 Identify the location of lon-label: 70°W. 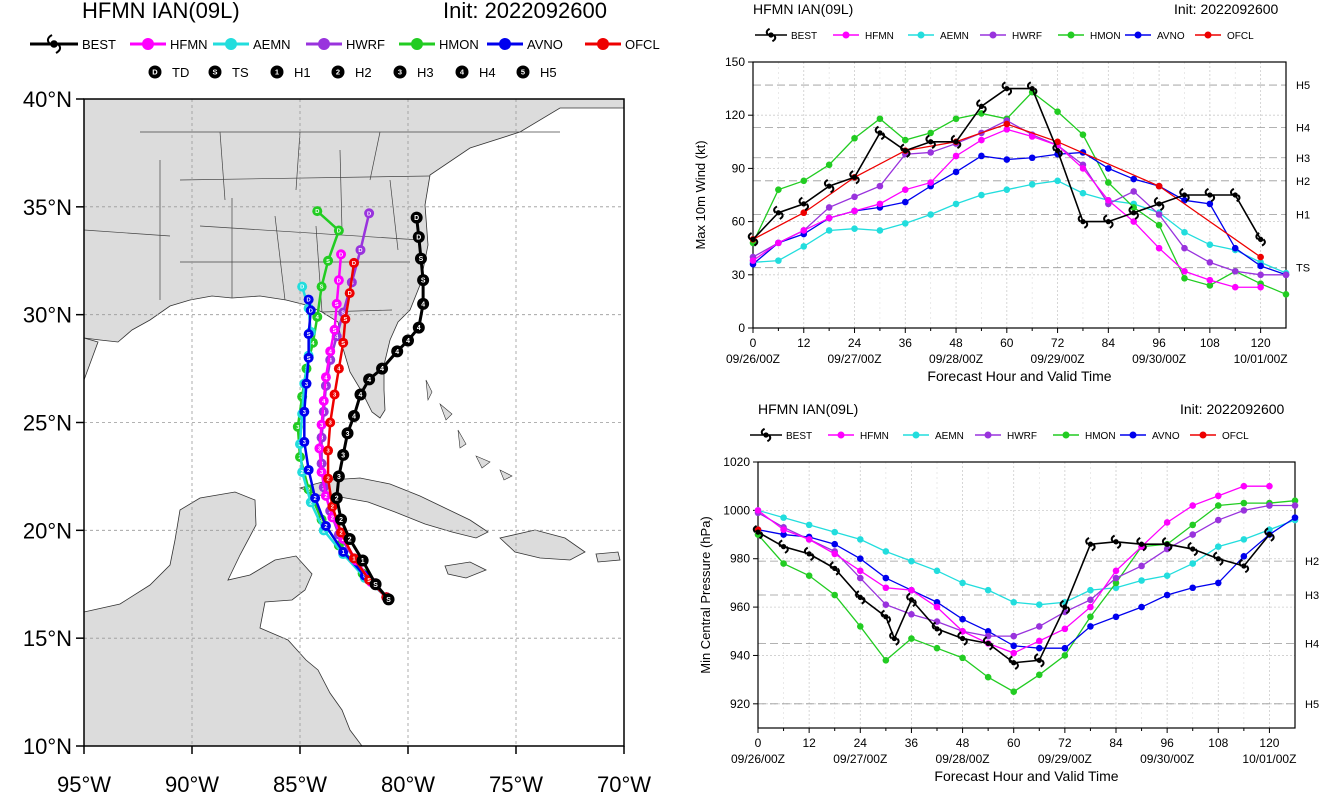
(624, 784).